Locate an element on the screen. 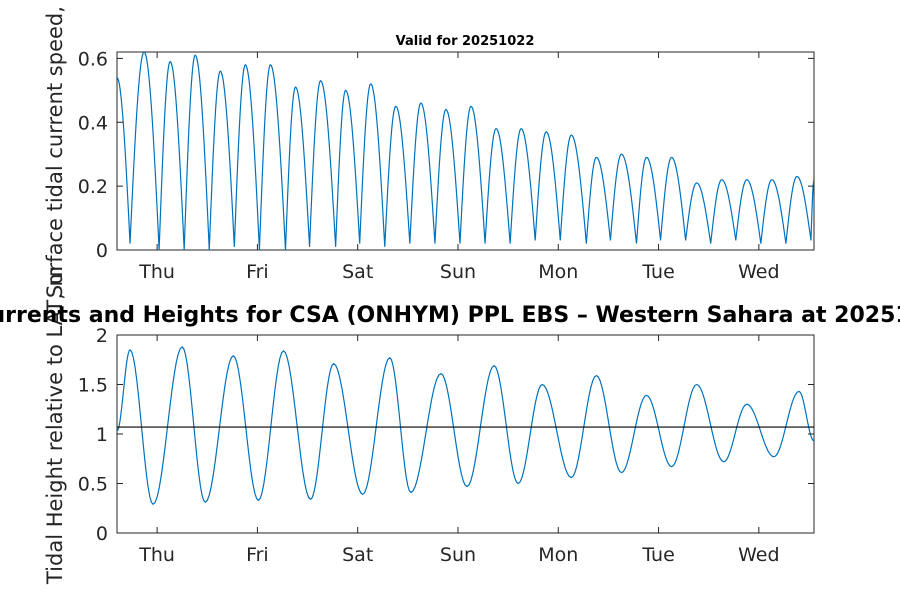  y-tick-label: 1 is located at coordinates (102, 435).